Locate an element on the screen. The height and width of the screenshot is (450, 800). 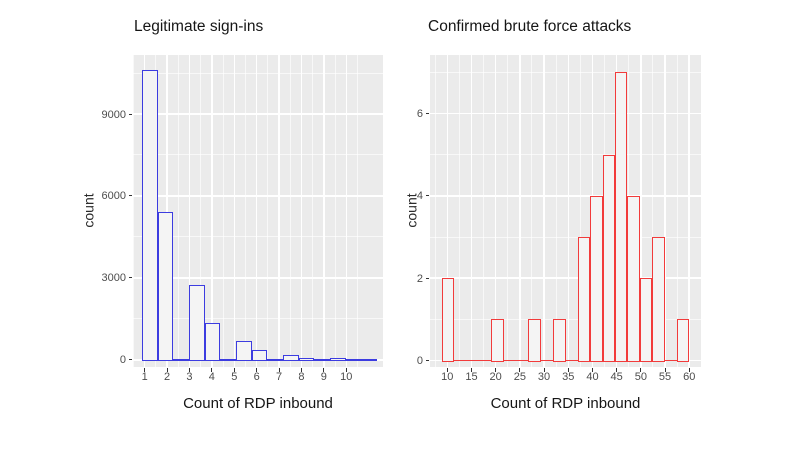
x-tick-label: 7 is located at coordinates (279, 377).